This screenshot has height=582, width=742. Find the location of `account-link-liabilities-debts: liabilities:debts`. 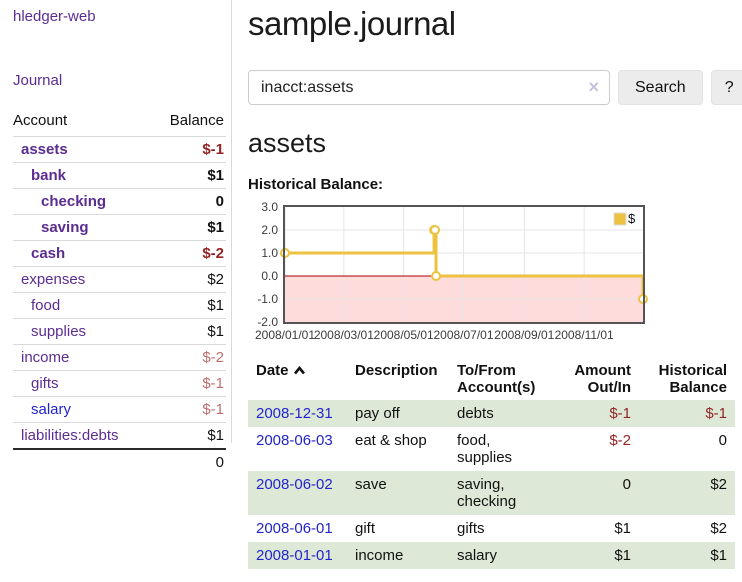

account-link-liabilities-debts: liabilities:debts is located at coordinates (70, 435).